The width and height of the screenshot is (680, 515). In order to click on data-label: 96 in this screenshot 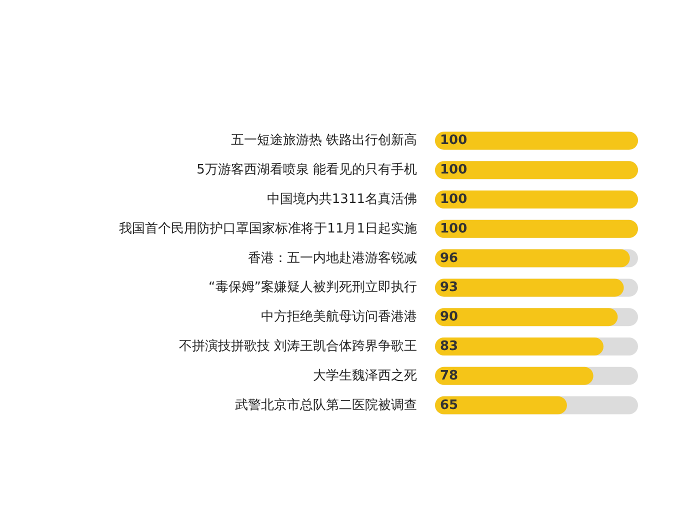, I will do `click(449, 258)`.